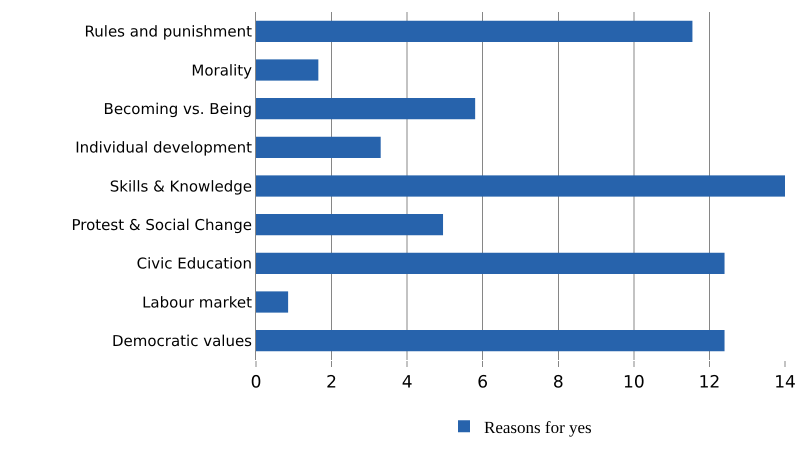  Describe the element at coordinates (178, 109) in the screenshot. I see `y-tick-label: Becoming vs. Being` at that location.